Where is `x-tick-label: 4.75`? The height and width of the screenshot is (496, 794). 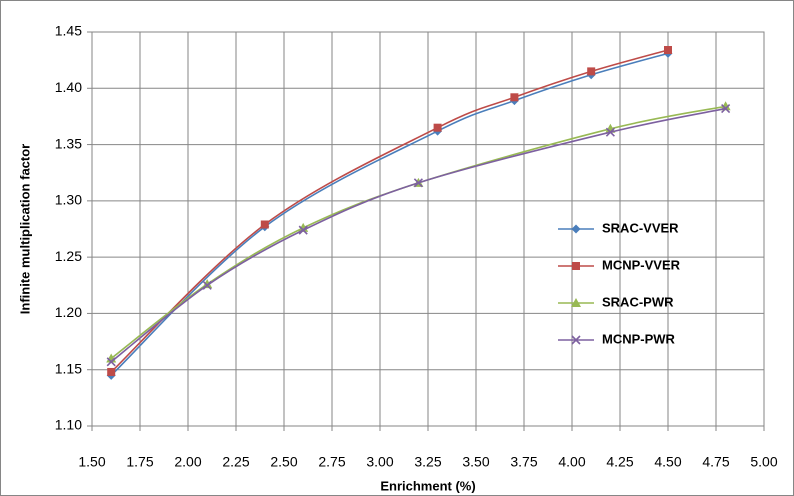 x-tick-label: 4.75 is located at coordinates (715, 462).